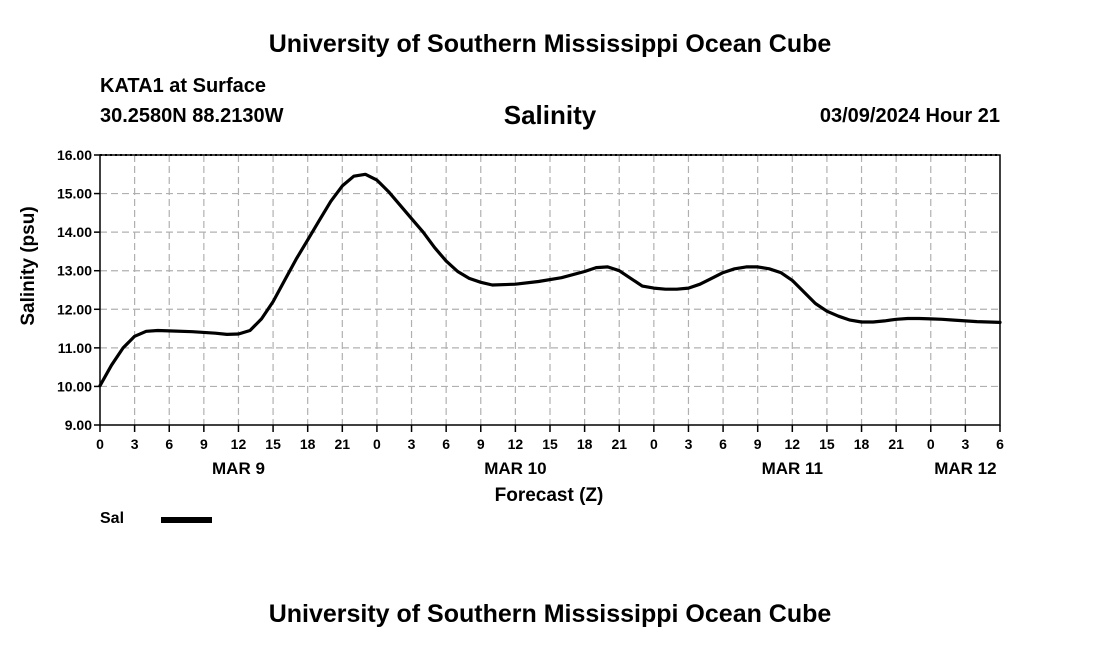  Describe the element at coordinates (792, 468) in the screenshot. I see `date-label: MAR 11` at that location.